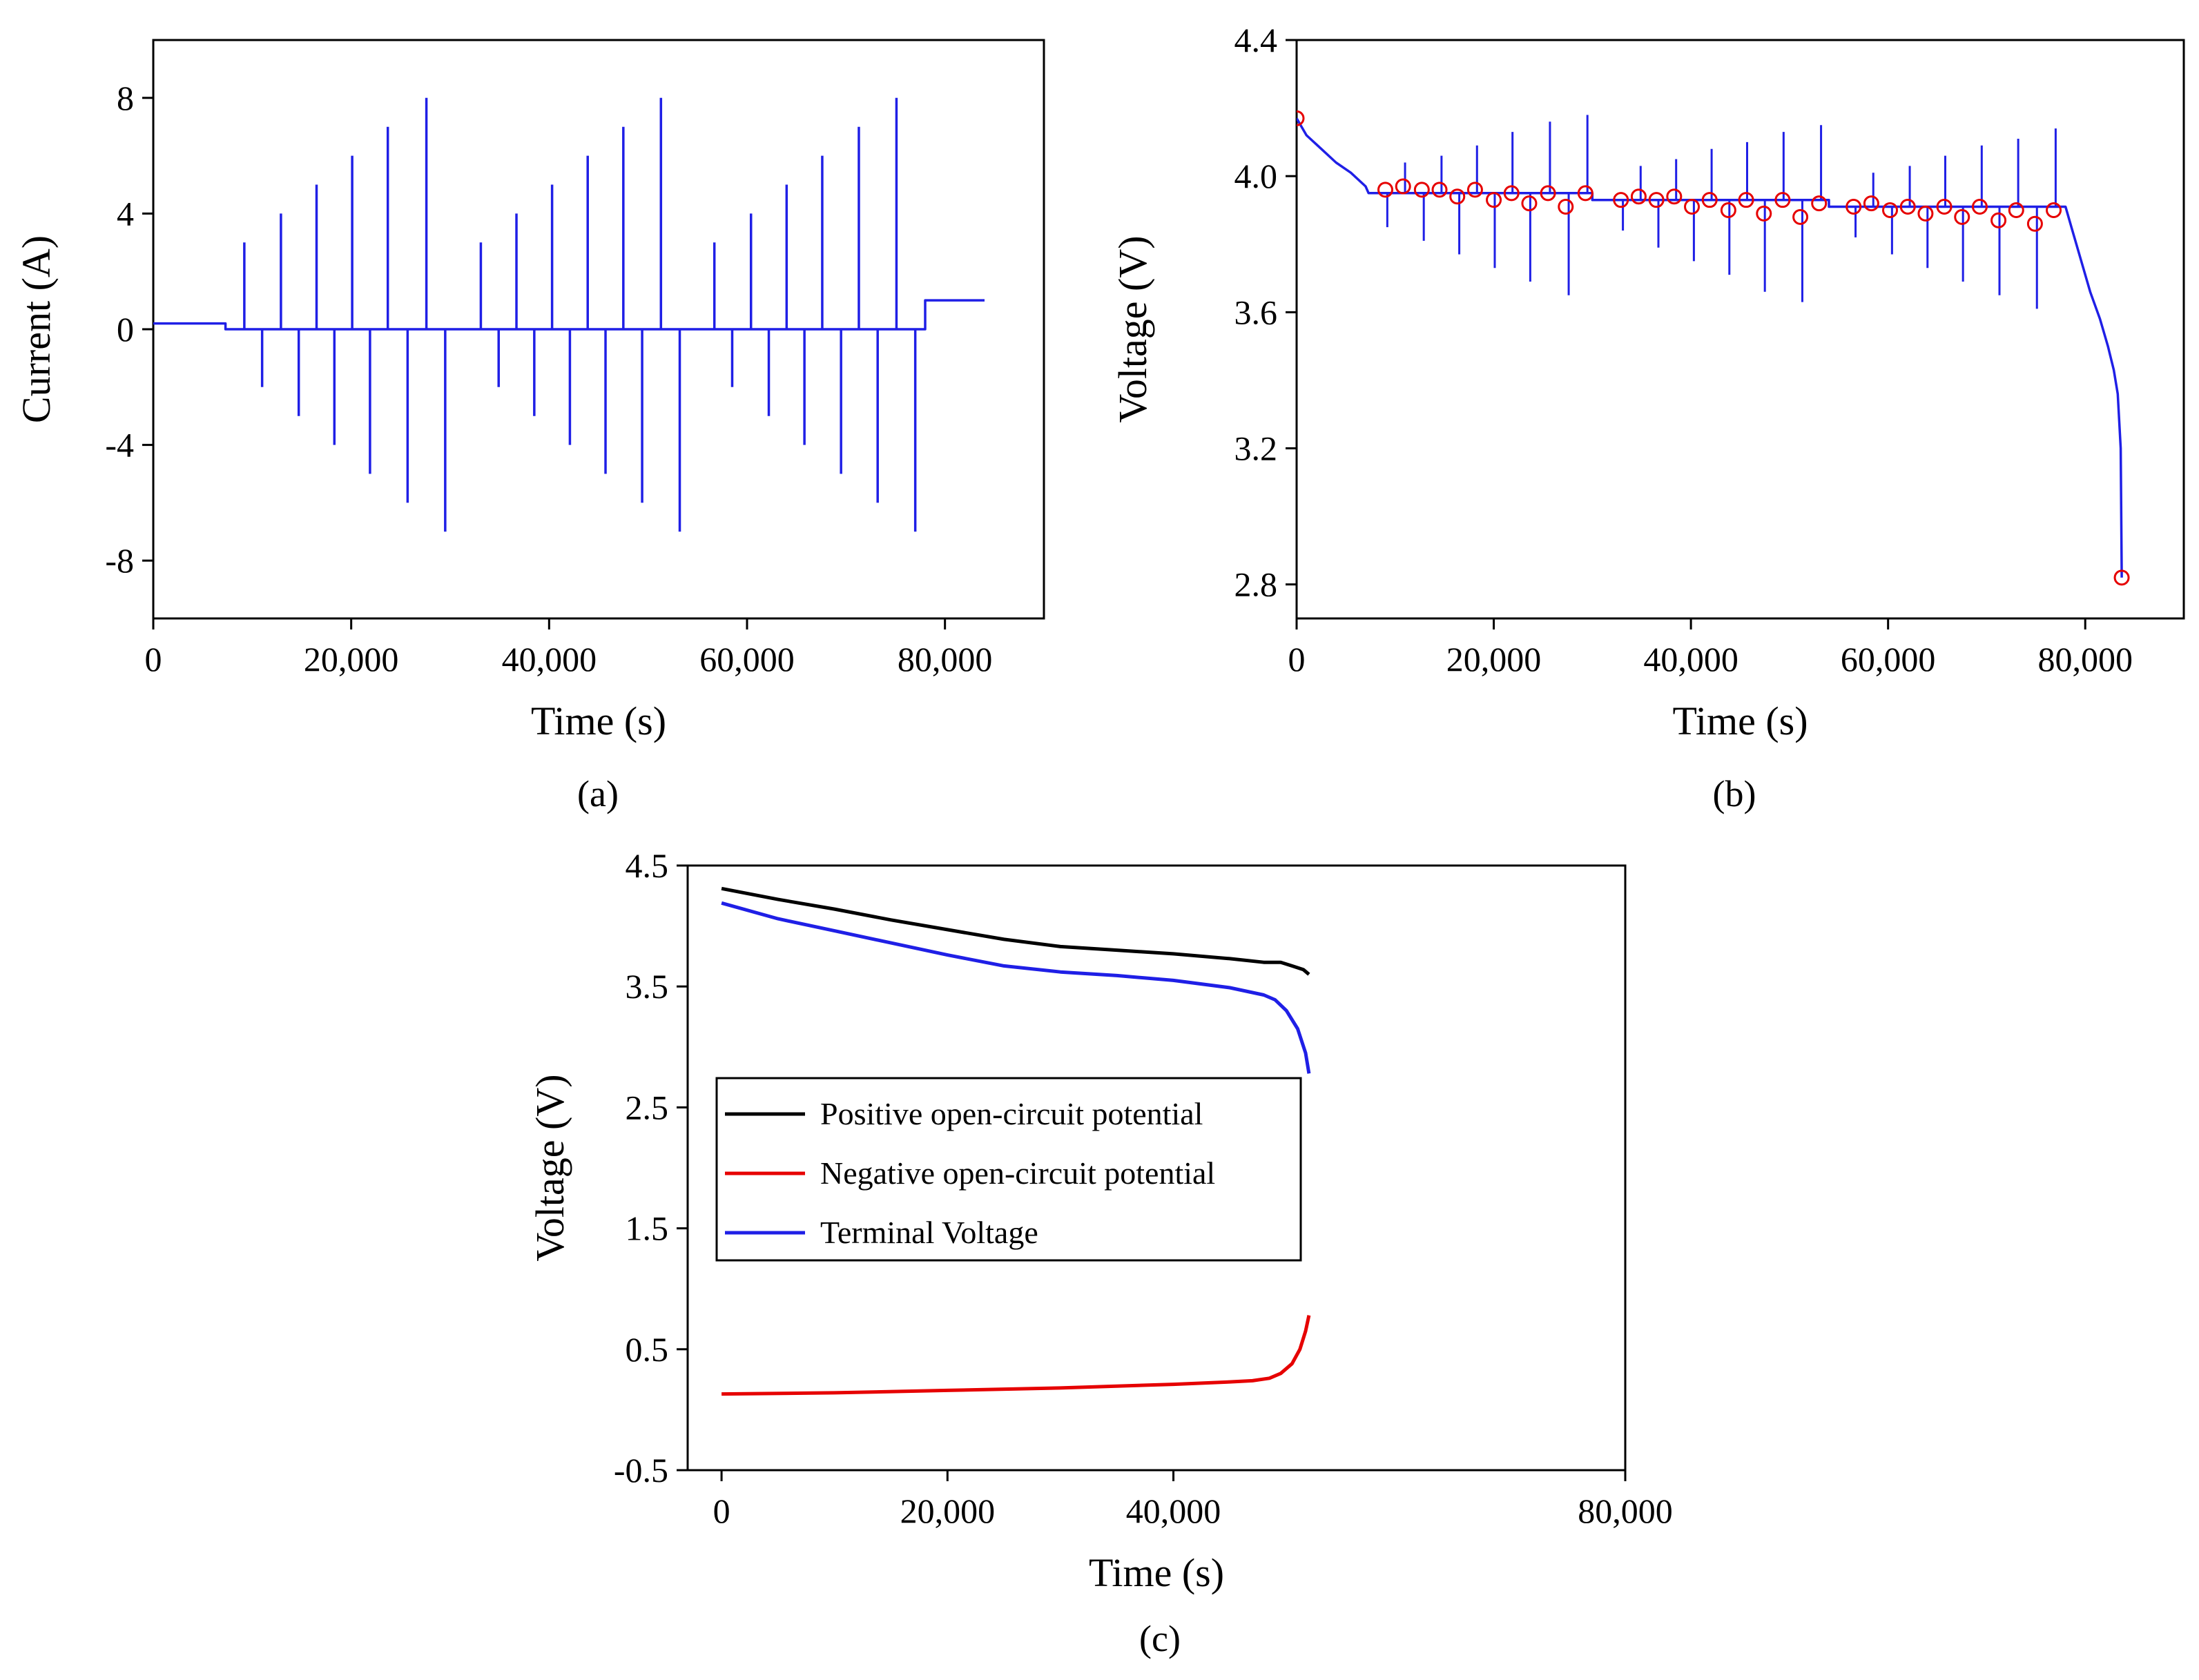  I want to click on plot-area-c, so click(1016, 1141).